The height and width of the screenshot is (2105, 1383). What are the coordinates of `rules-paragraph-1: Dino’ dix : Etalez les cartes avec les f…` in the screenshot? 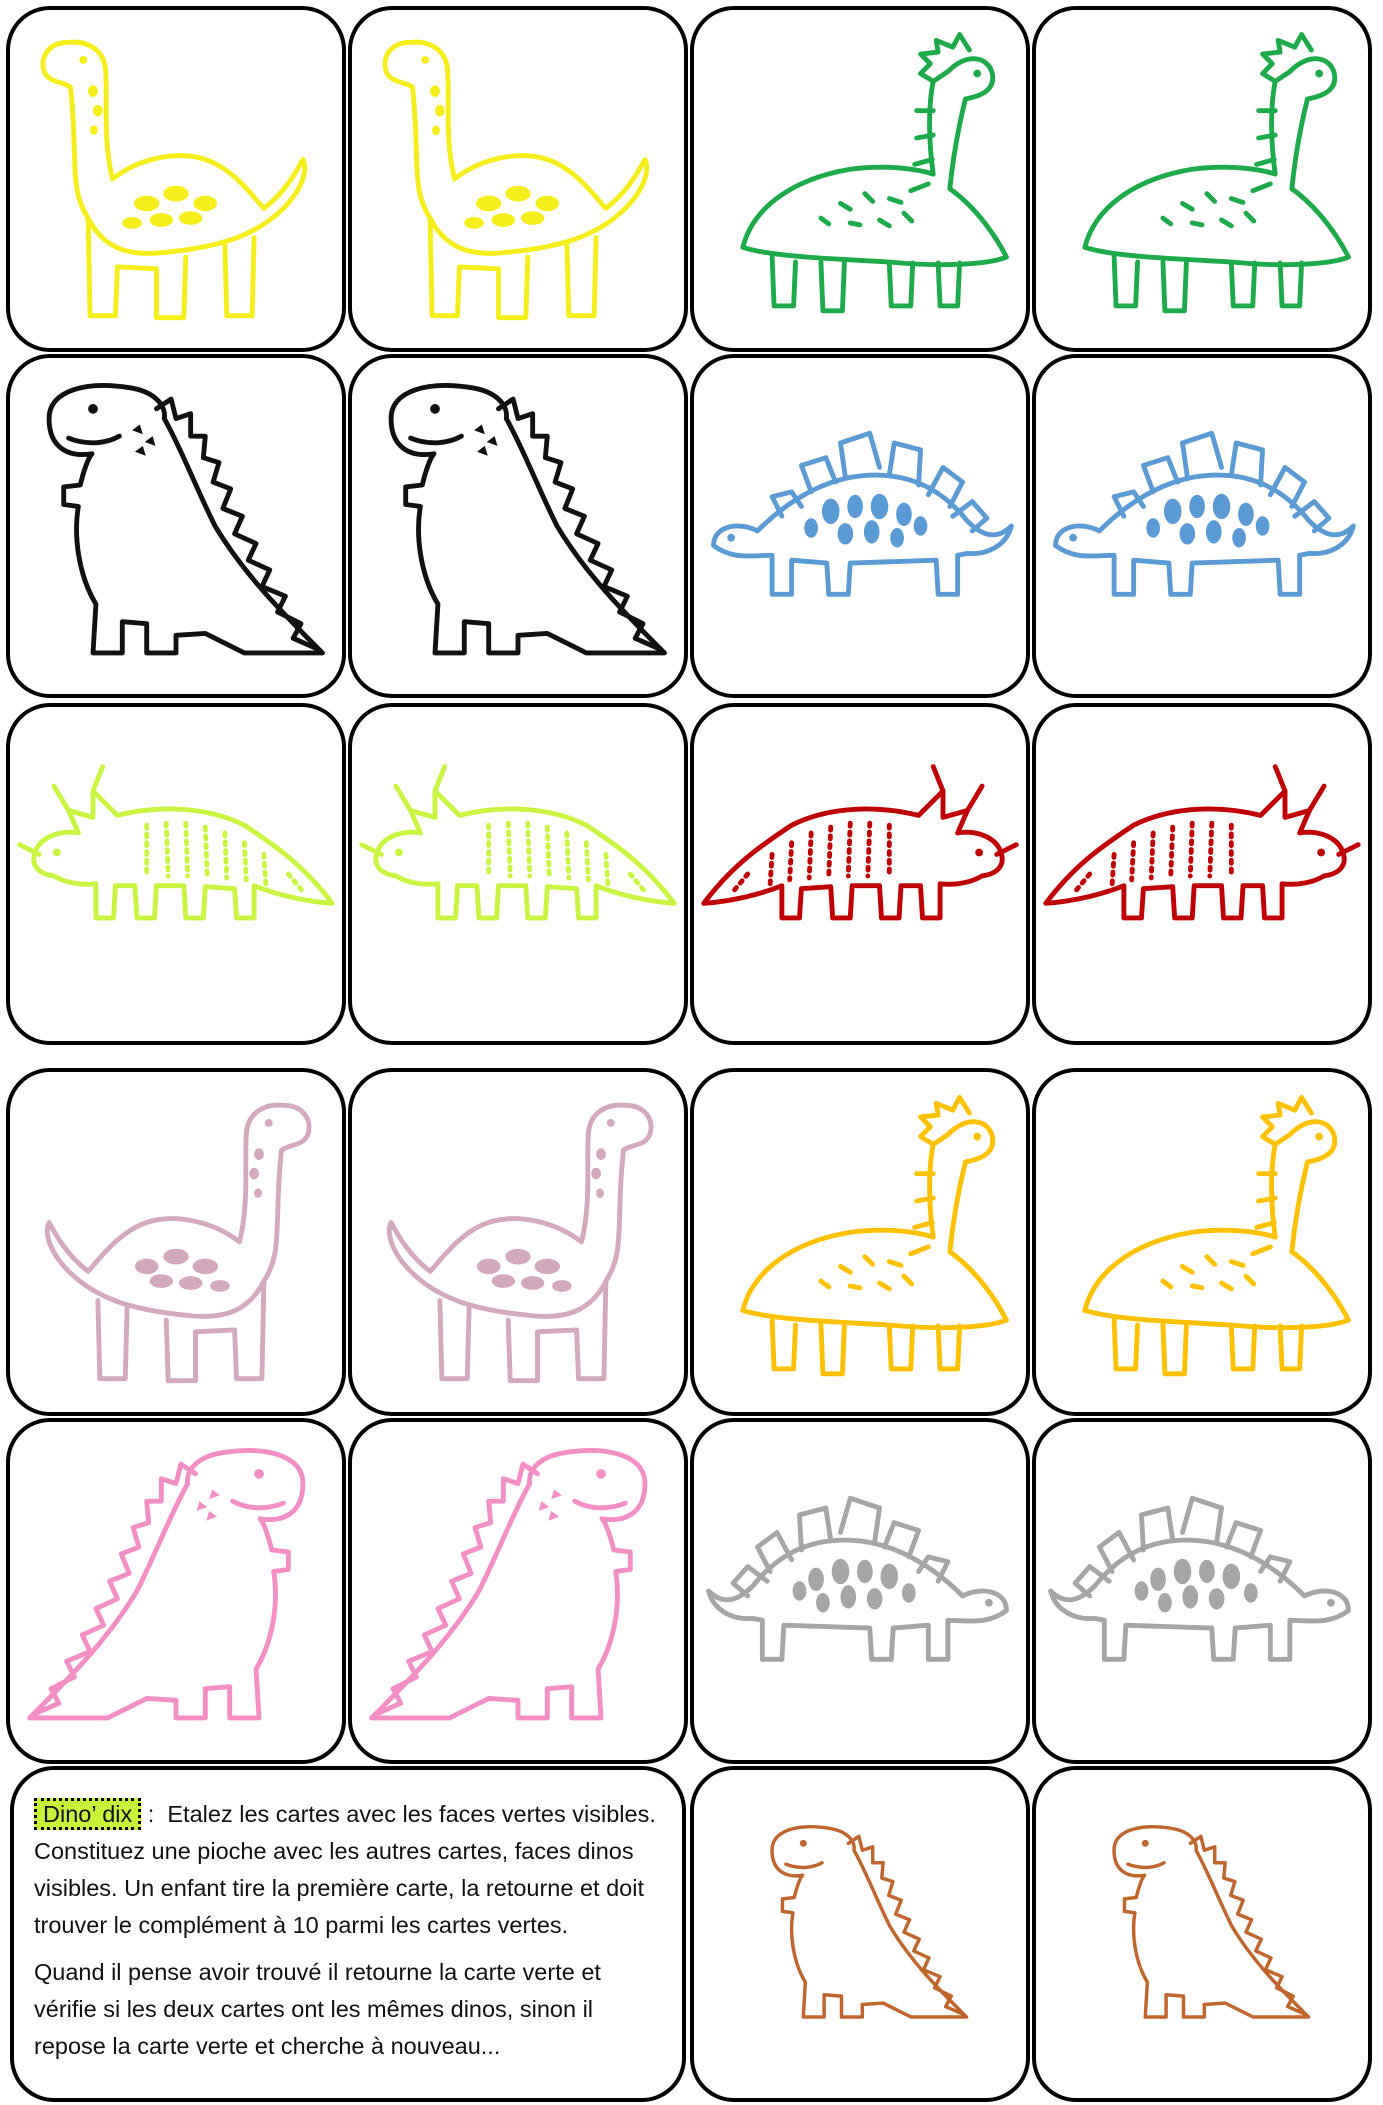 It's located at (347, 1870).